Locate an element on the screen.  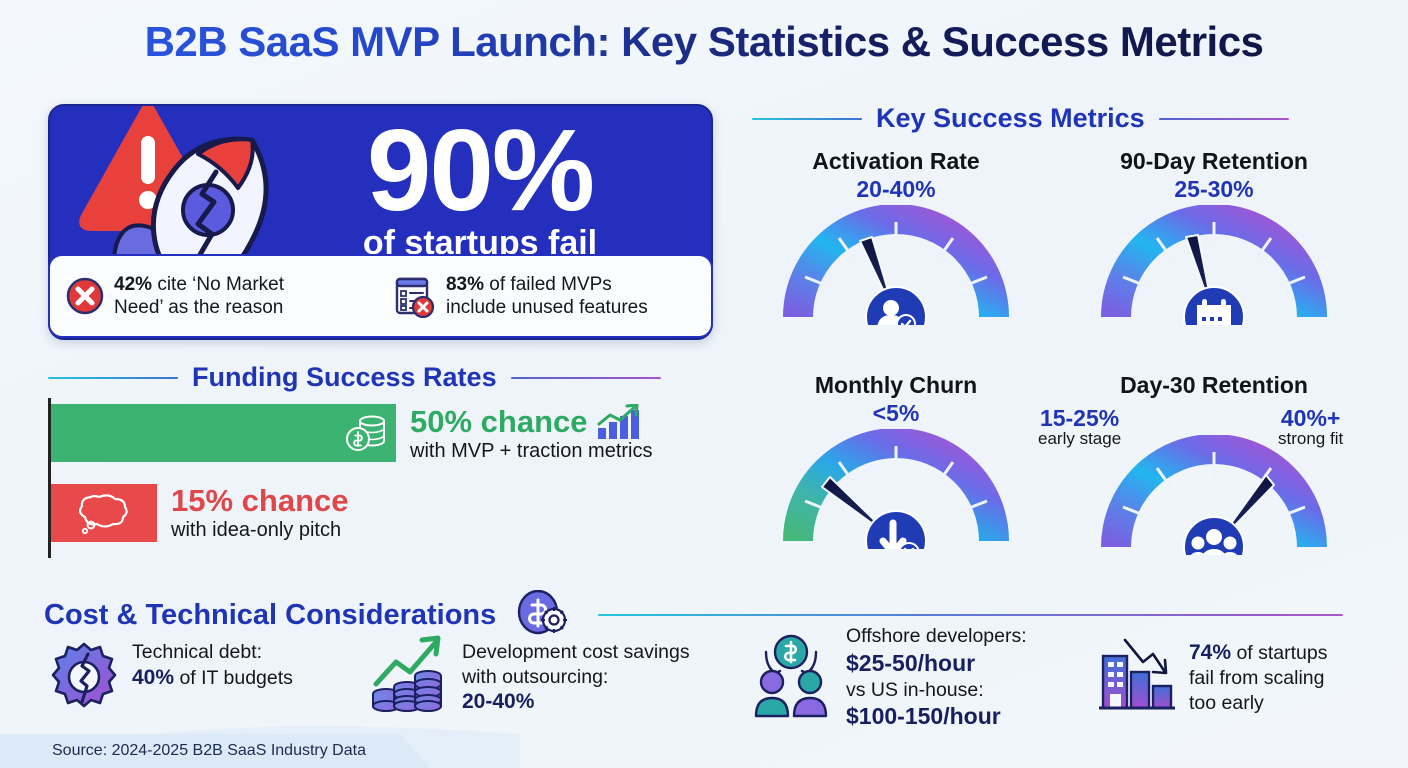
footnote-line2-83: include unused features is located at coordinates (546, 307).